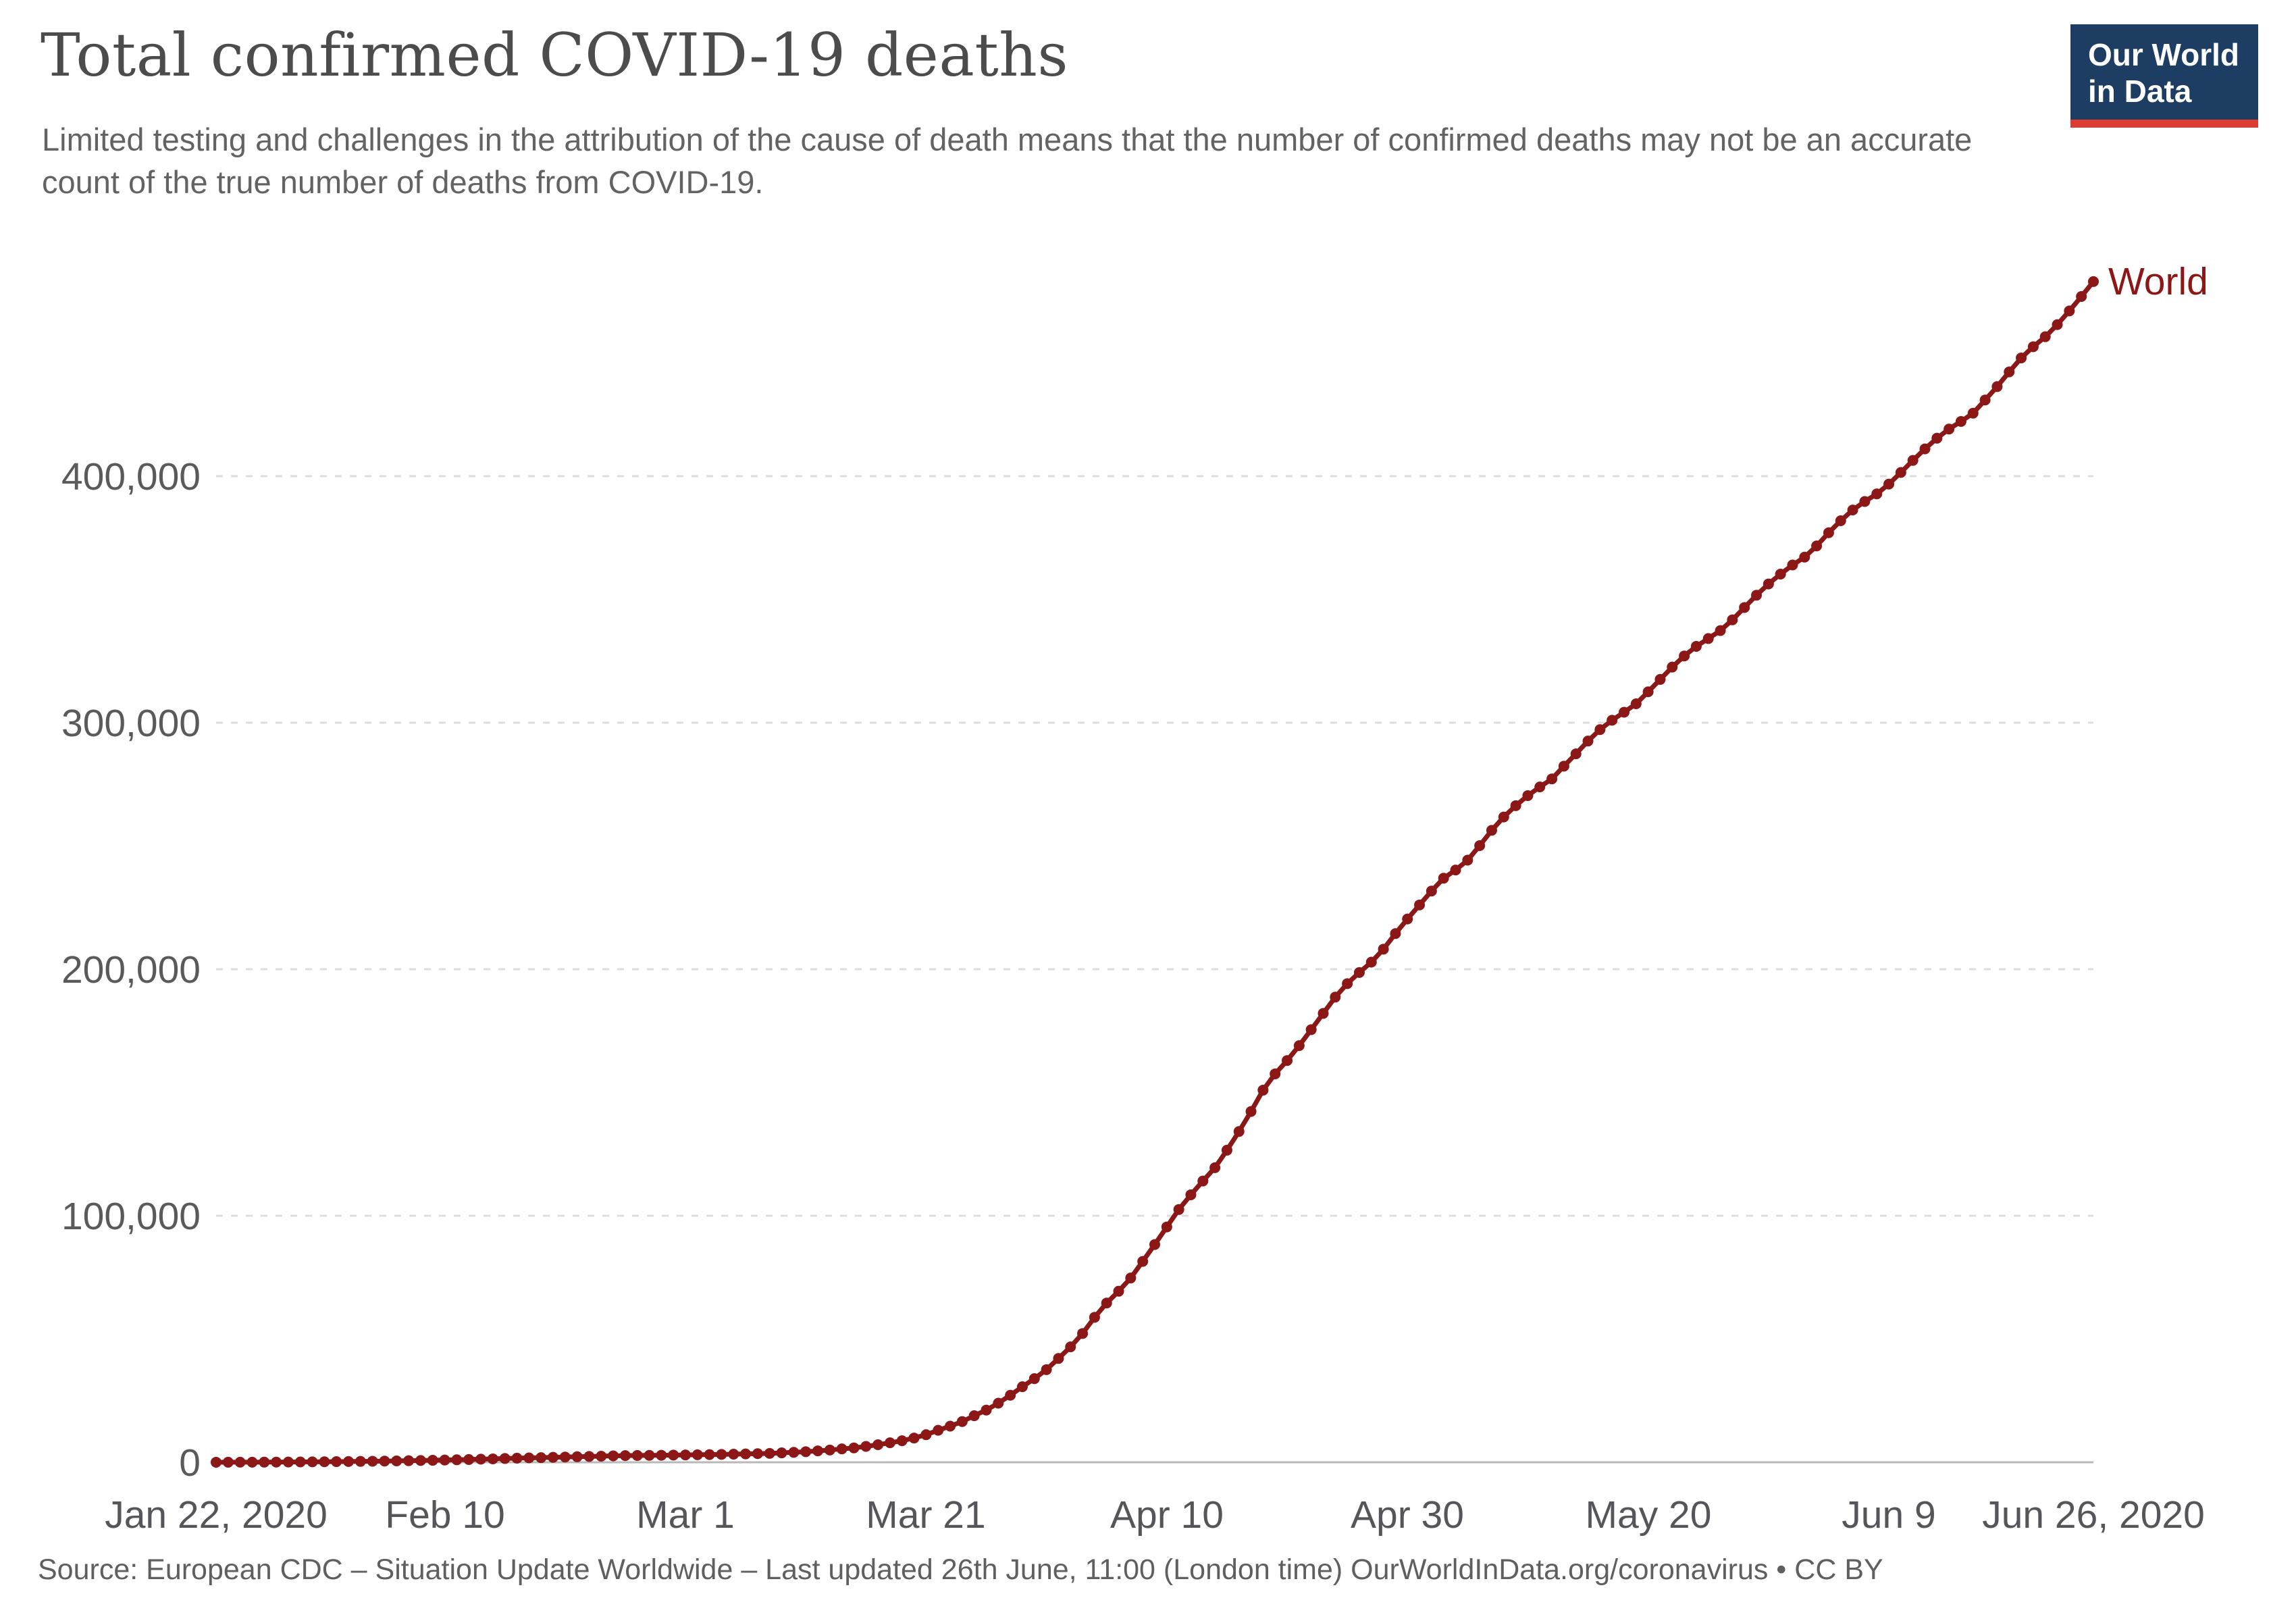  What do you see at coordinates (190, 1463) in the screenshot?
I see `ytick-label-0: 0` at bounding box center [190, 1463].